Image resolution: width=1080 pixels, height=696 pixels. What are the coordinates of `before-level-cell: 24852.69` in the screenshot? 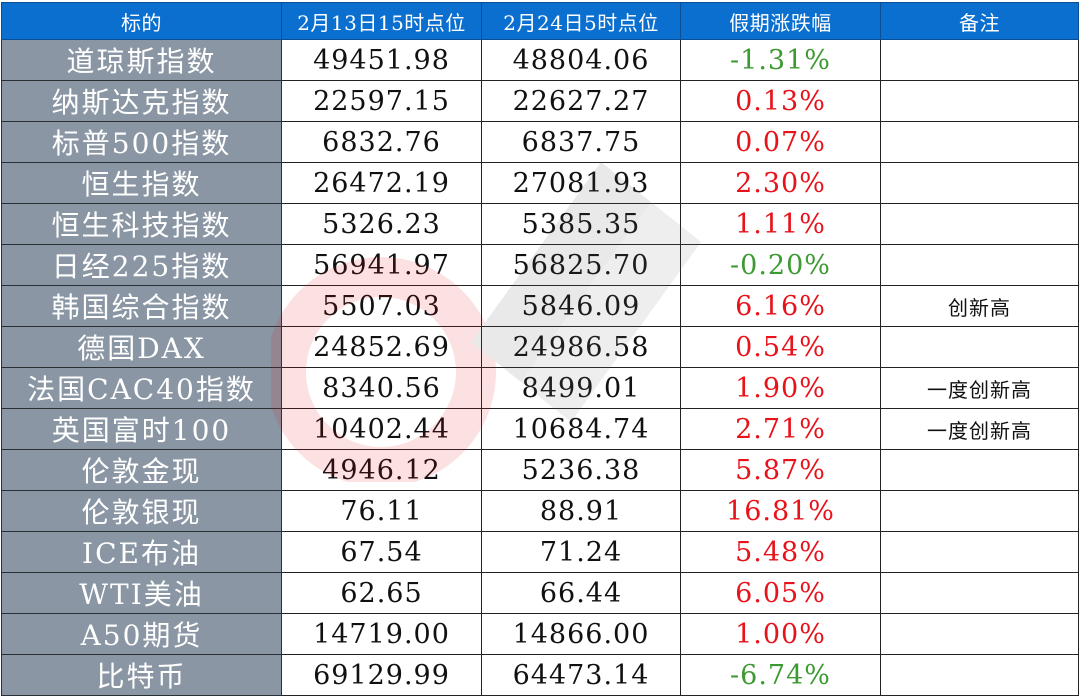 It's located at (381, 347).